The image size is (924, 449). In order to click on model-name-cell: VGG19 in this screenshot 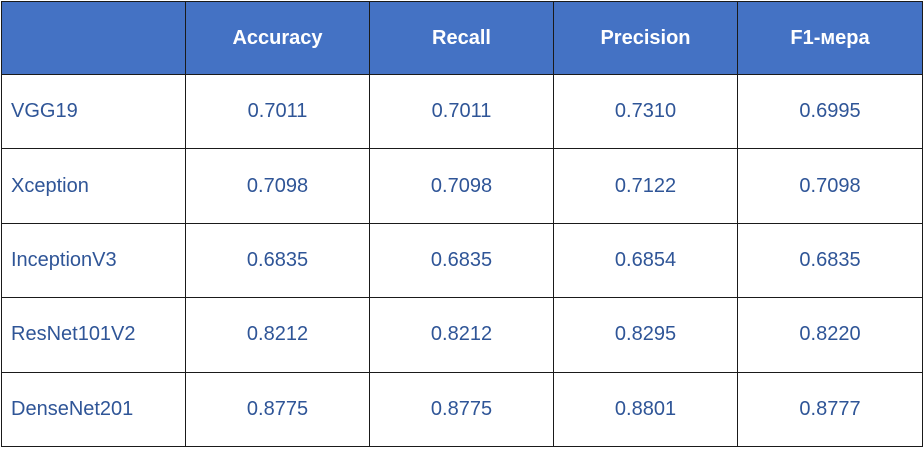, I will do `click(93, 111)`.